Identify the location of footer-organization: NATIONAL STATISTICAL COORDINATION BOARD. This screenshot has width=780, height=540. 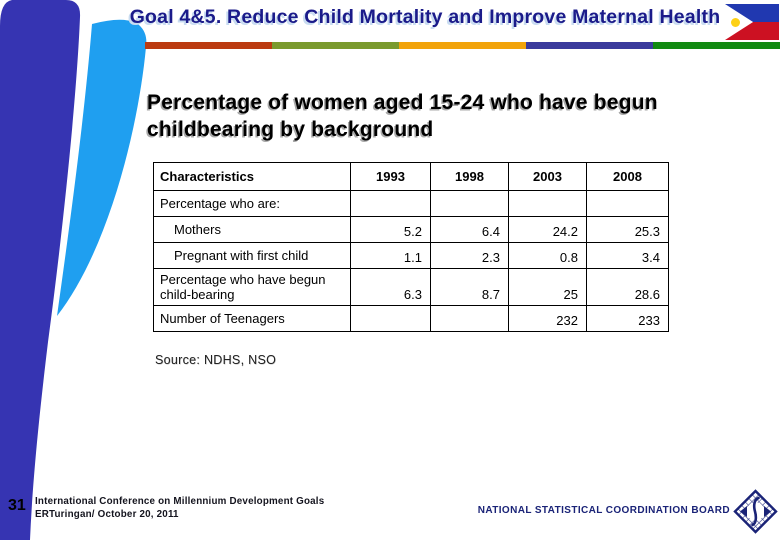
(603, 510).